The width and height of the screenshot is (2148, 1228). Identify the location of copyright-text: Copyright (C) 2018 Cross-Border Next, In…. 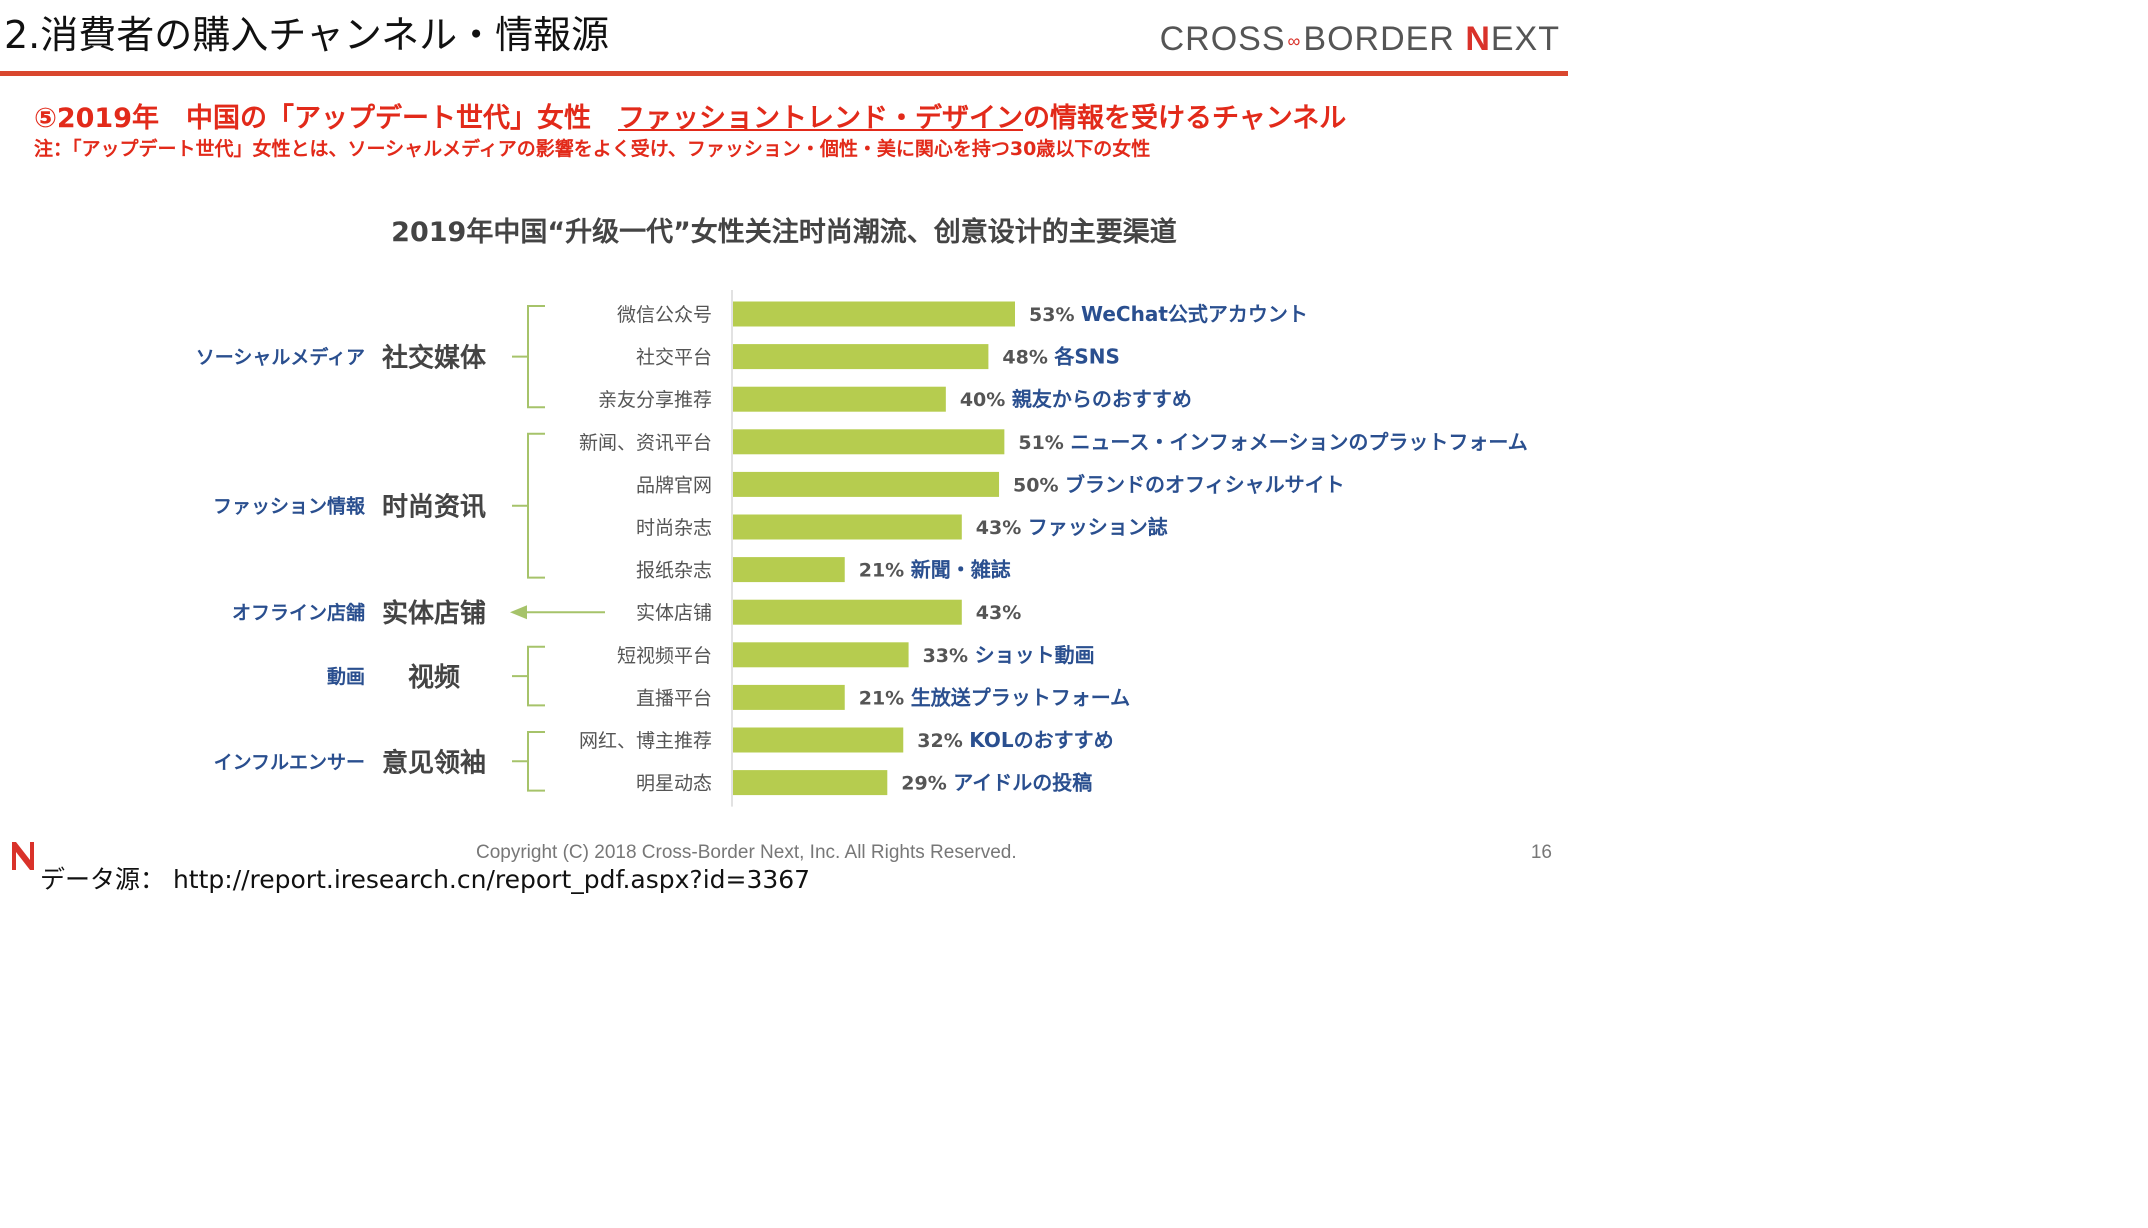
(746, 852).